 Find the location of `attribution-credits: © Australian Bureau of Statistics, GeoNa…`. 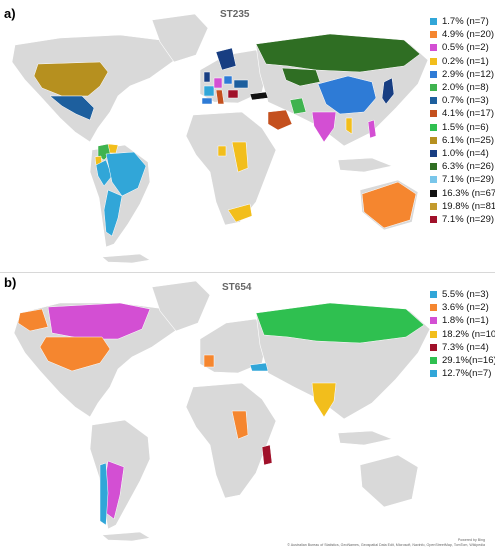

attribution-credits: © Australian Bureau of Statistics, GeoNa… is located at coordinates (386, 544).